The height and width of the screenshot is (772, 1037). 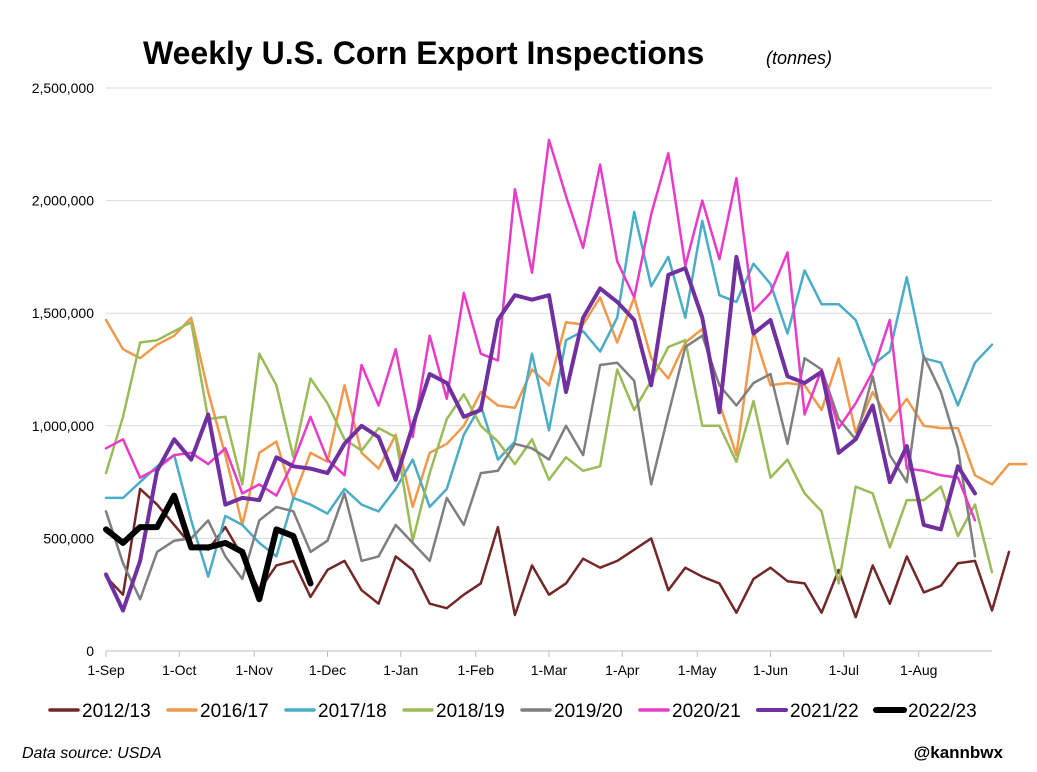 What do you see at coordinates (918, 670) in the screenshot?
I see `x-tick-label: 1-Aug` at bounding box center [918, 670].